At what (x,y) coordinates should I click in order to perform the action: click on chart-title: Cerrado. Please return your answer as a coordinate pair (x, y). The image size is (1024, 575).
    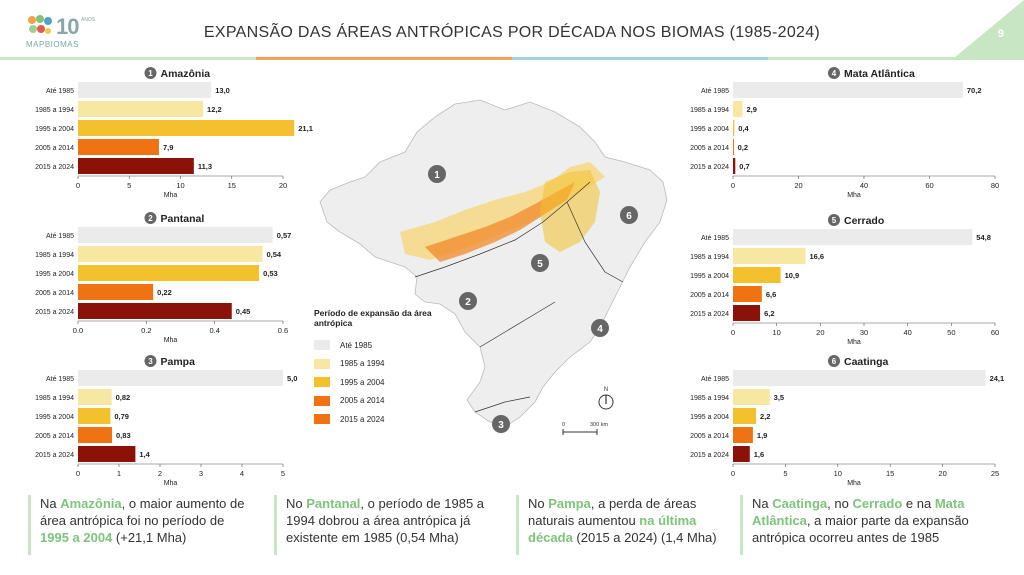
    Looking at the image, I should click on (864, 221).